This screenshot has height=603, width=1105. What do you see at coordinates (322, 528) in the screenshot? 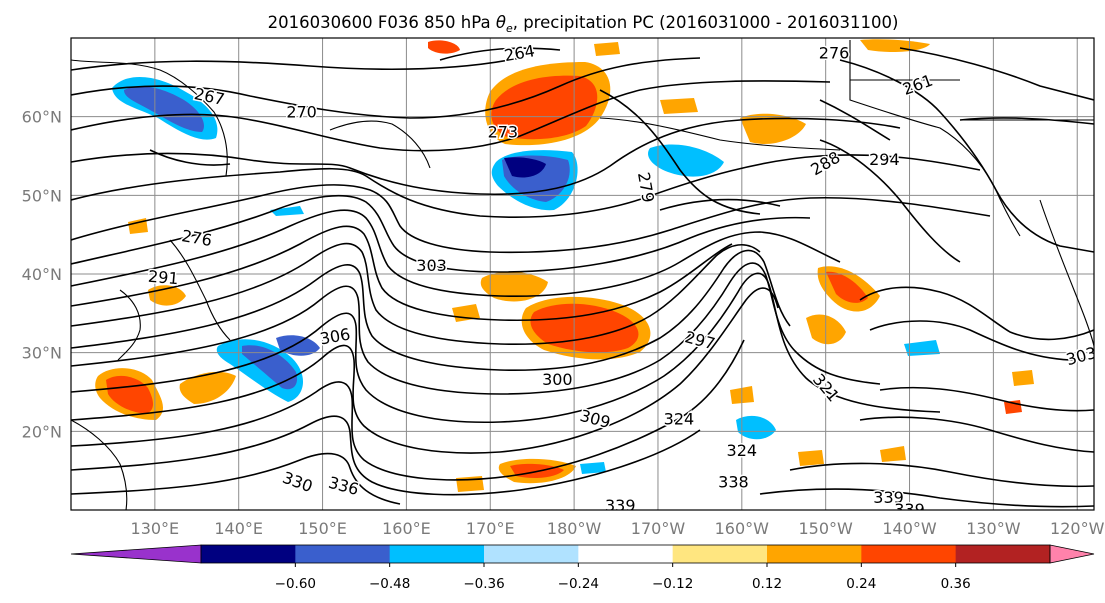
I see `longitude-label: 150°E` at bounding box center [322, 528].